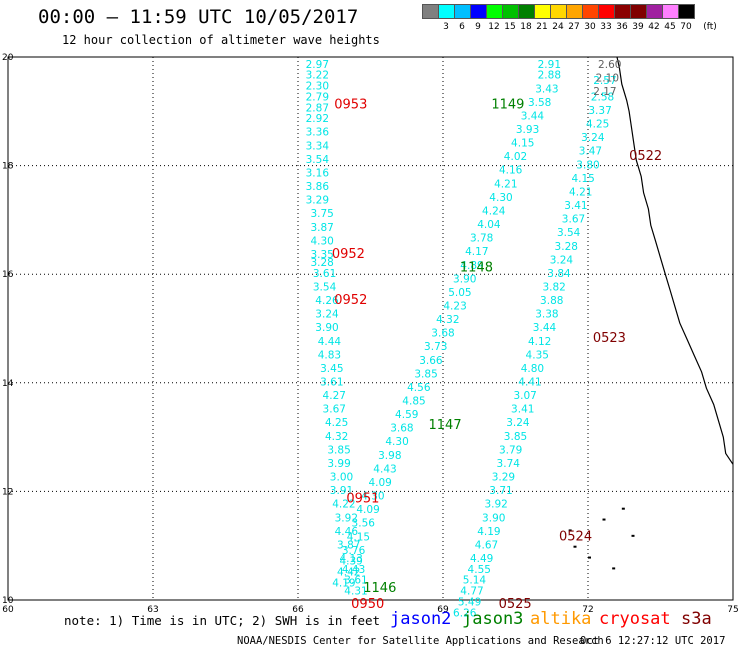 Image resolution: width=740 pixels, height=650 pixels. What do you see at coordinates (732, 610) in the screenshot?
I see `x-tick-label: 75` at bounding box center [732, 610].